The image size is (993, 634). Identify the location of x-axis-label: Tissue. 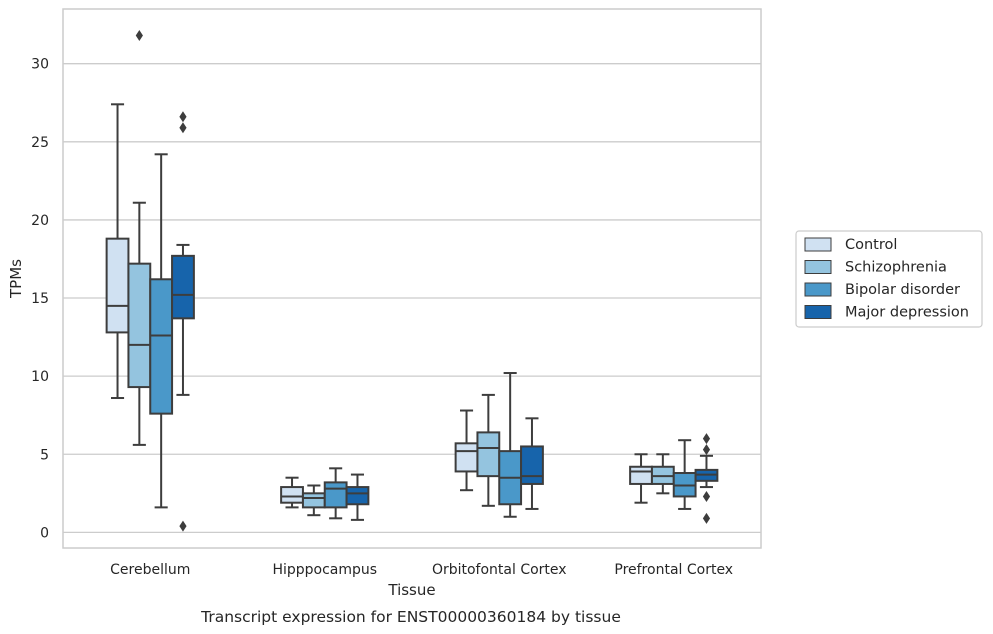
(411, 590).